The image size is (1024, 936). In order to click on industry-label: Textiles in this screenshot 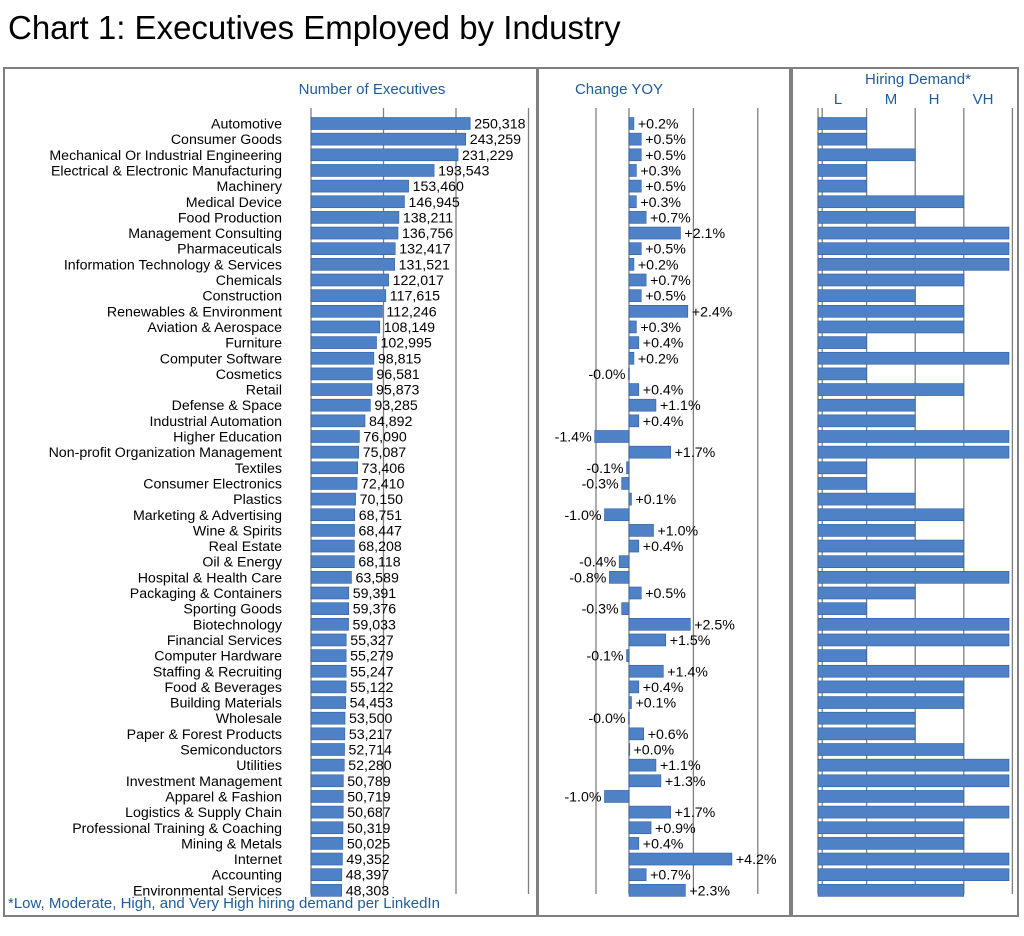, I will do `click(258, 469)`.